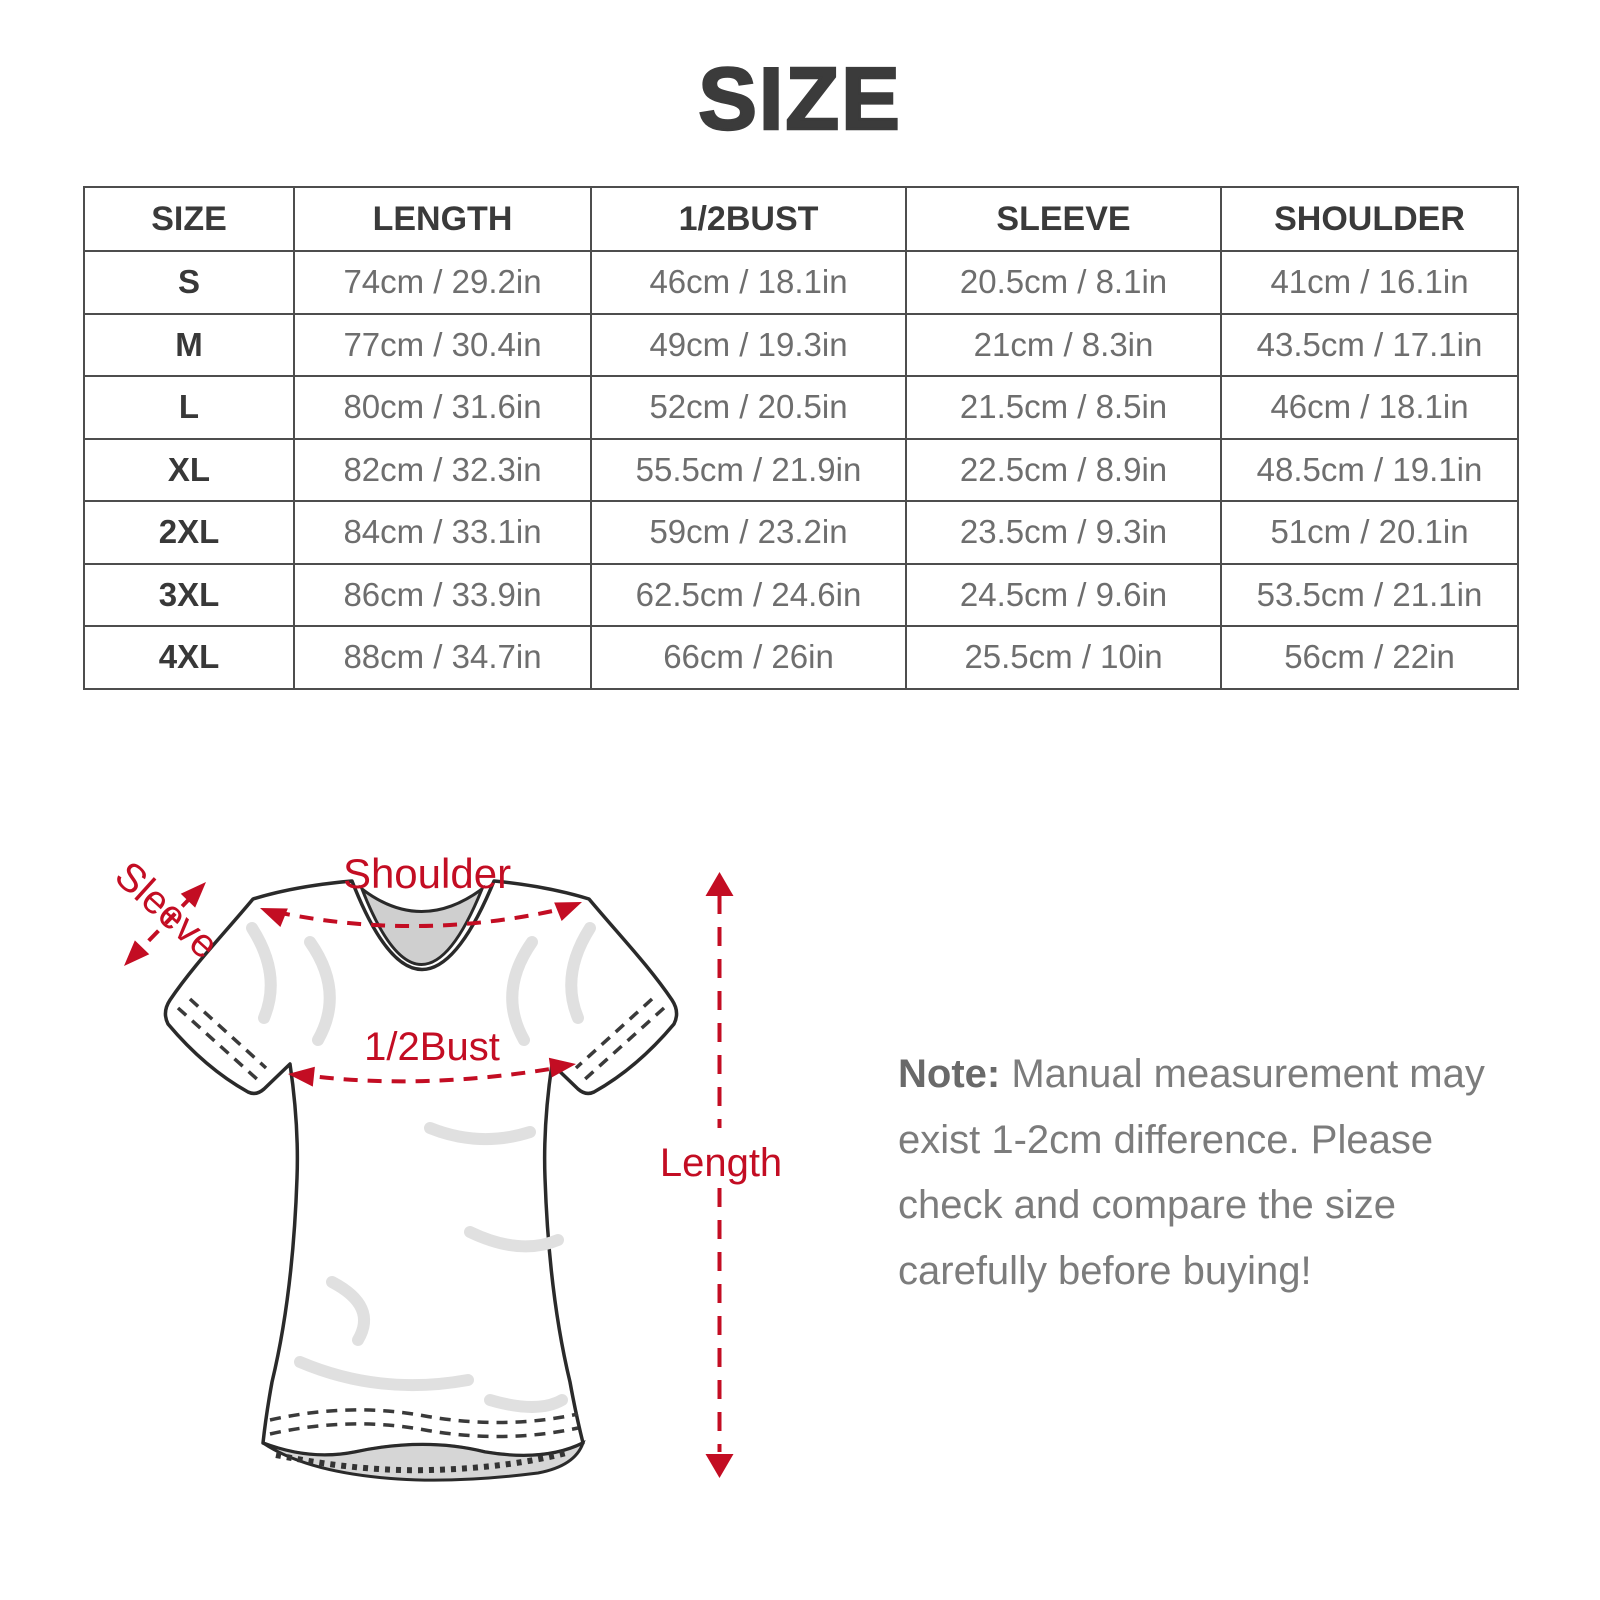 This screenshot has width=1600, height=1600. What do you see at coordinates (1063, 657) in the screenshot?
I see `value-cell: 25.5cm / 10in` at bounding box center [1063, 657].